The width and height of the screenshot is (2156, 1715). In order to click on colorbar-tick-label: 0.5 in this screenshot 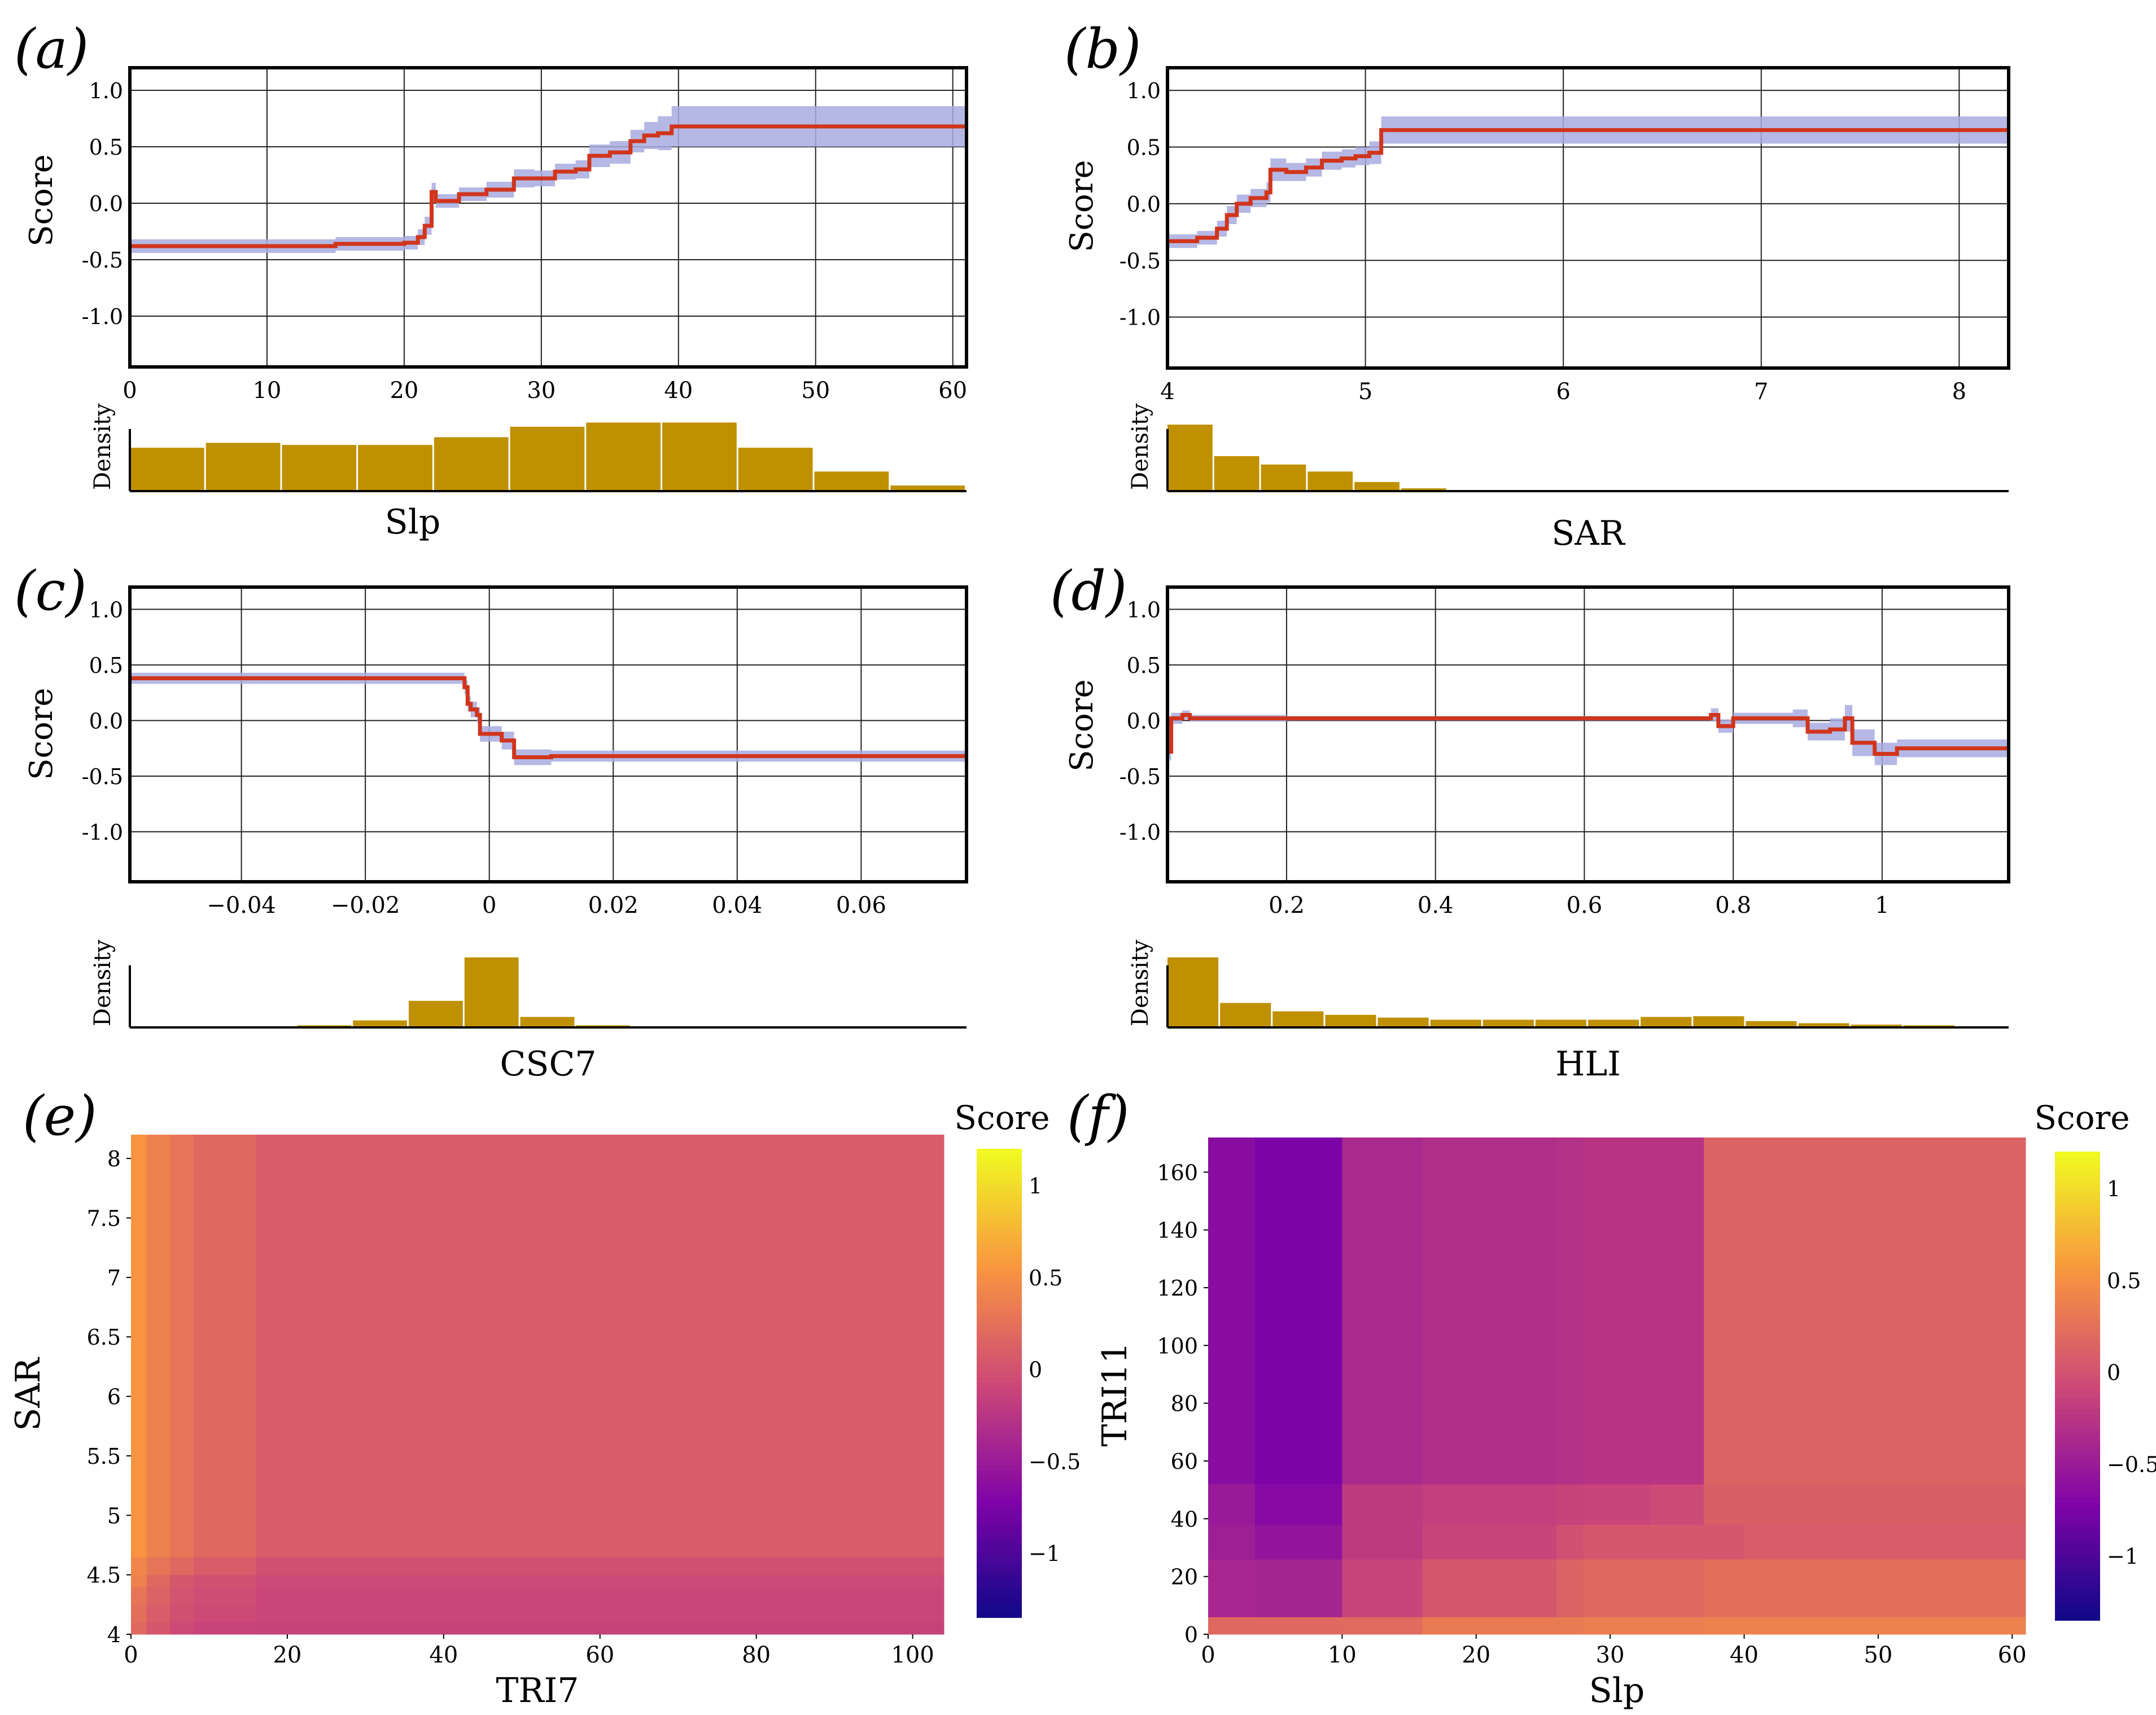, I will do `click(2124, 1280)`.